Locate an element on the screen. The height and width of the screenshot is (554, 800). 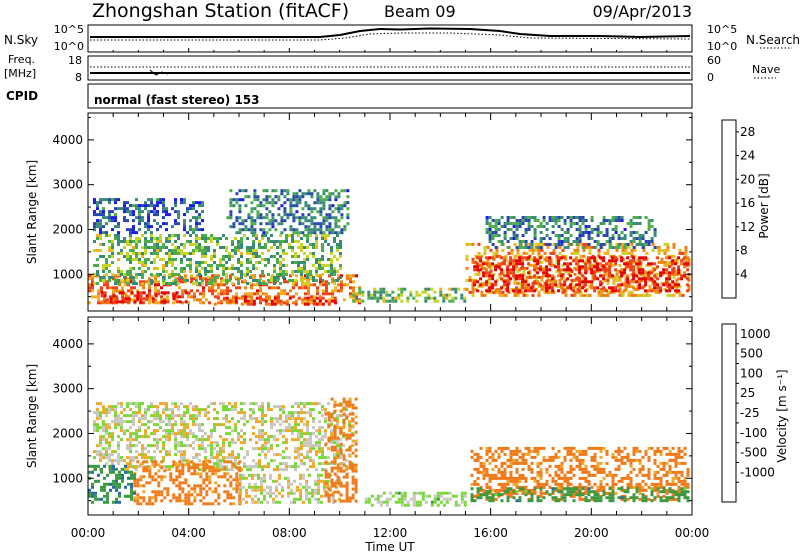
freq-left-label-2: [MHz] is located at coordinates (20, 73).